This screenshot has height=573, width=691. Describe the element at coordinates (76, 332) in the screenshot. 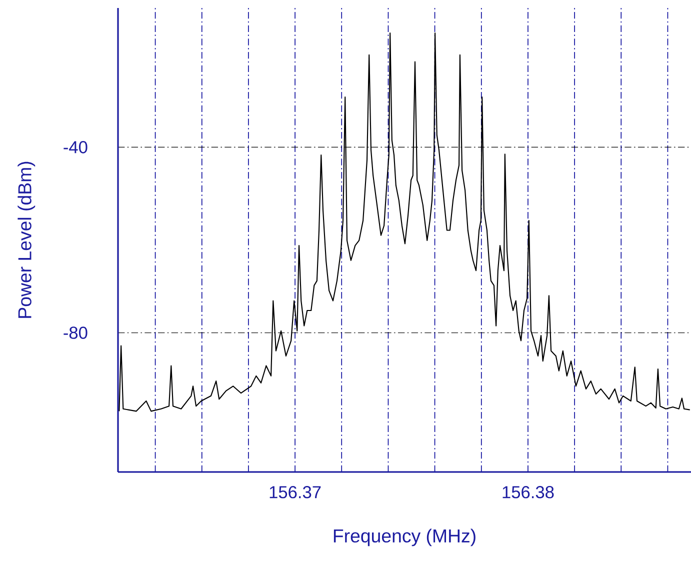

I see `y-tick-label: -80` at that location.